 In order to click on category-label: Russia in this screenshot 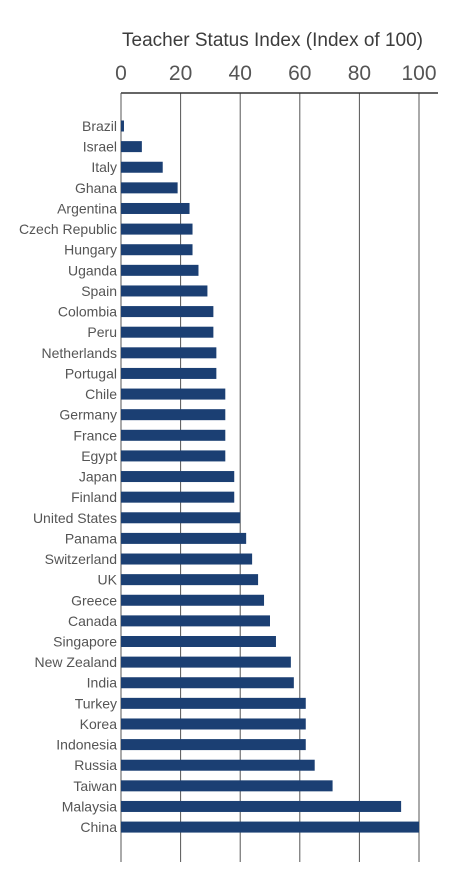, I will do `click(95, 765)`.